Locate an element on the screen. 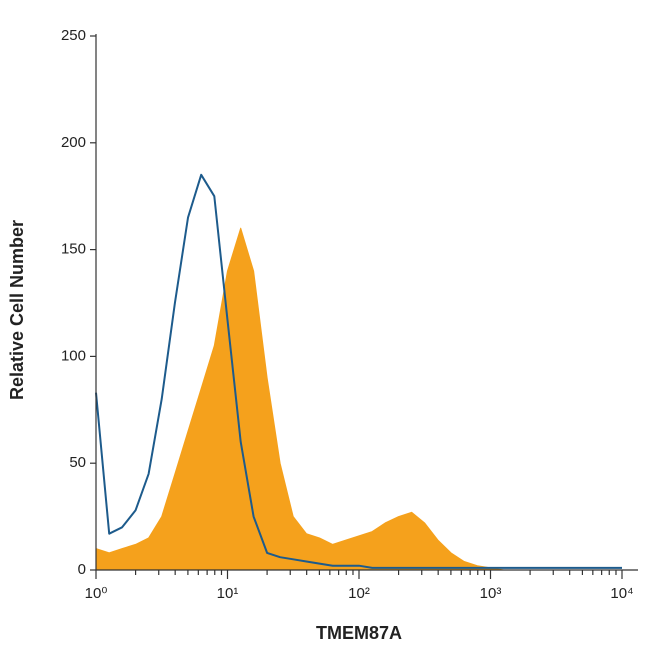 The height and width of the screenshot is (650, 650). y-tick-label: 200 is located at coordinates (73, 142).